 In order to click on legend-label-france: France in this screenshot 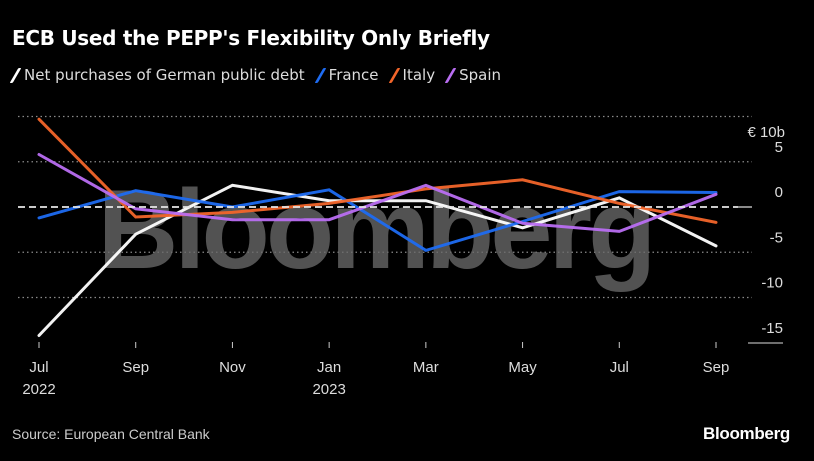, I will do `click(353, 75)`.